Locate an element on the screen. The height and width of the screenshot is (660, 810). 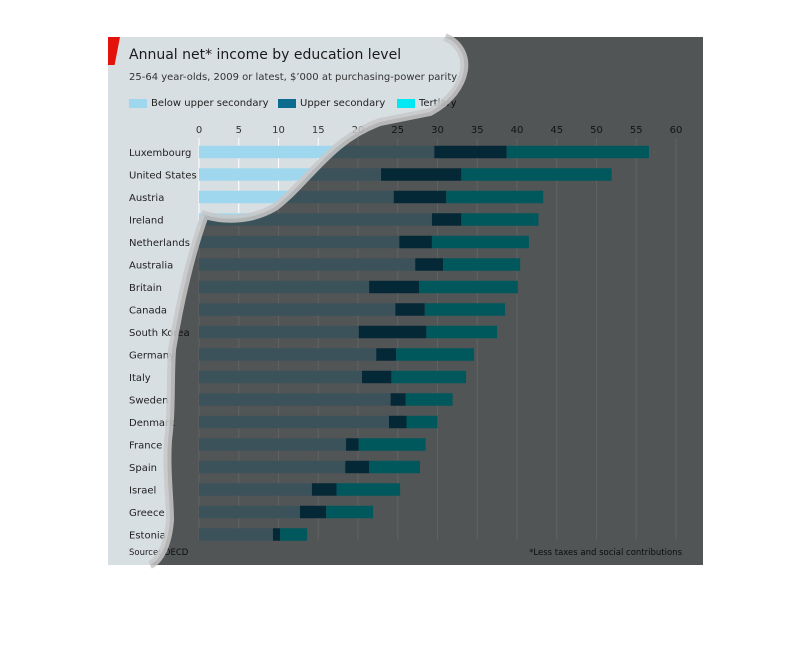
category-label: Austria is located at coordinates (146, 198).